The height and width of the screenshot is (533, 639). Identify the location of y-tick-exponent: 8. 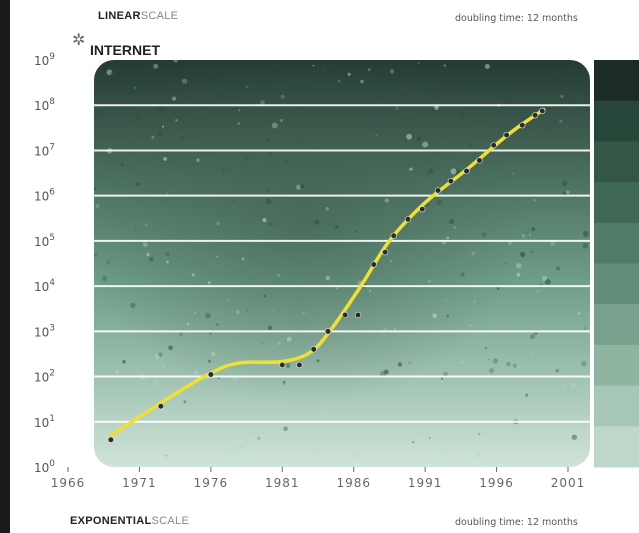
(52, 102).